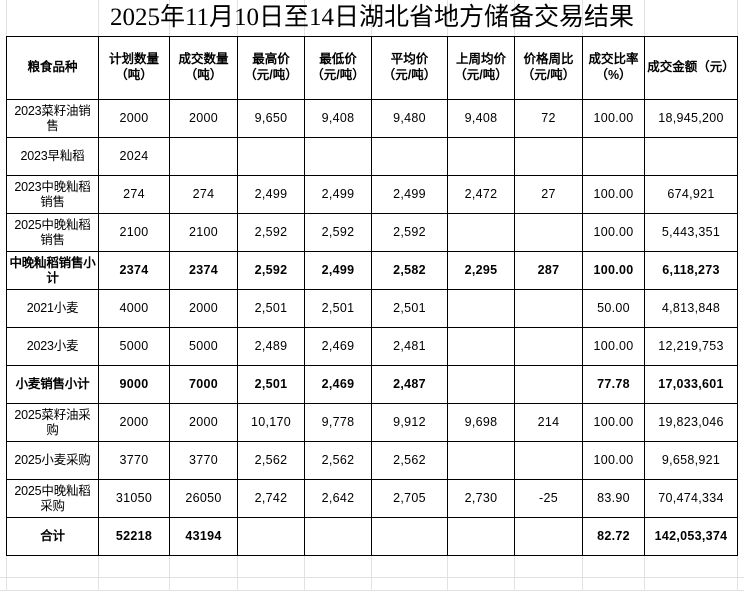 This screenshot has height=591, width=744. What do you see at coordinates (203, 59) in the screenshot?
I see `header-label-line1: 成交数量` at bounding box center [203, 59].